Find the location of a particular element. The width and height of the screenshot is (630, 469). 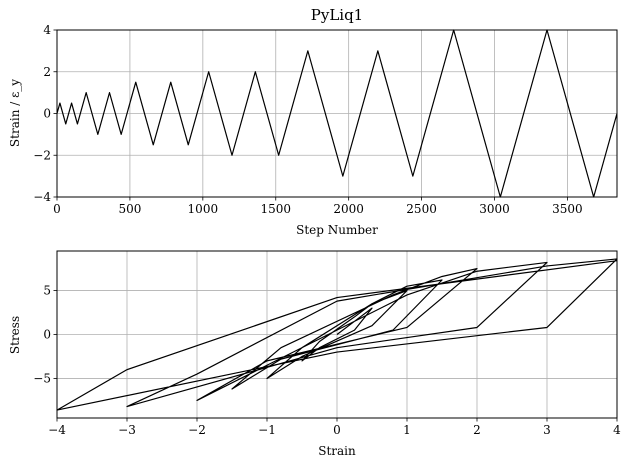

x-tick-label: −1 is located at coordinates (267, 430).